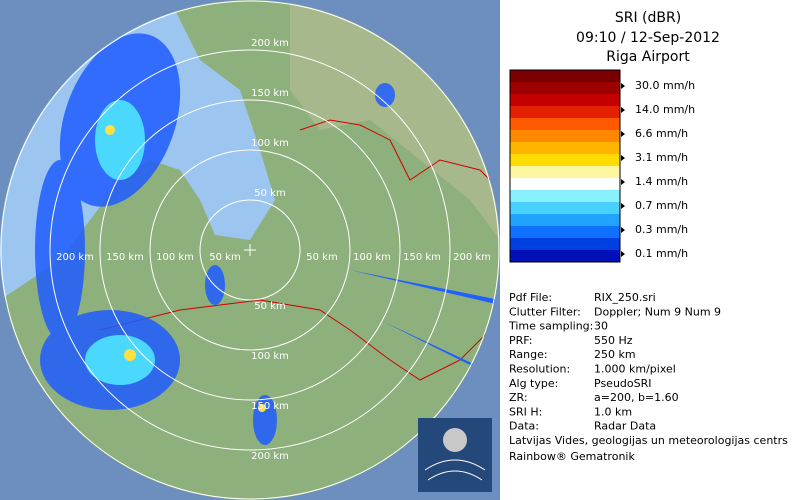  Describe the element at coordinates (661, 205) in the screenshot. I see `legend-label: 0.7 mm/h` at that location.